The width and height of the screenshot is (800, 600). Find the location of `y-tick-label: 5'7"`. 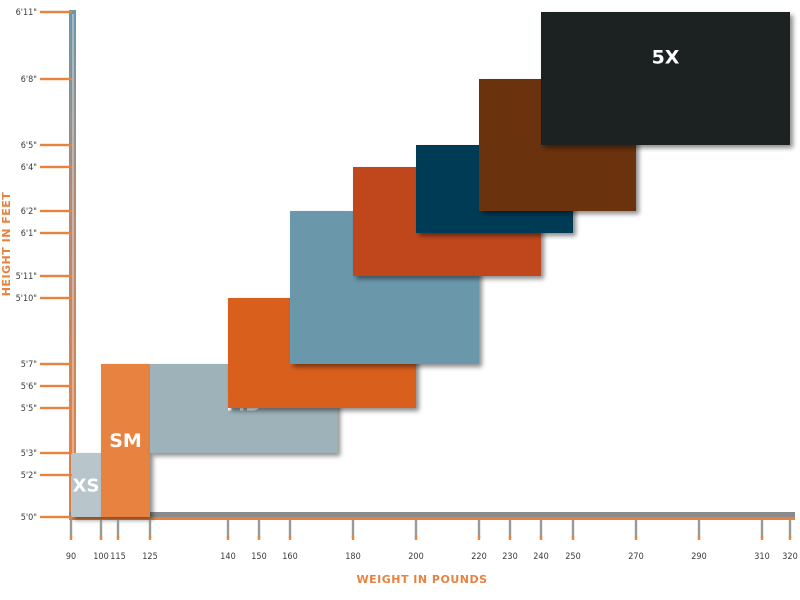

y-tick-label: 5'7" is located at coordinates (29, 365).